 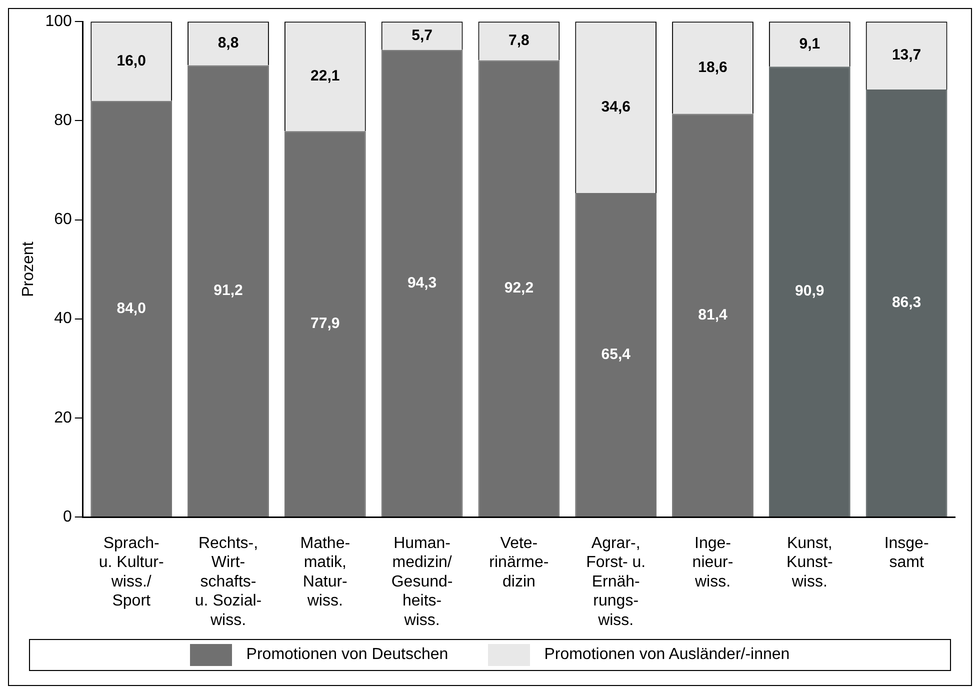 What do you see at coordinates (906, 553) in the screenshot?
I see `x-tick-label: Insge- samt` at bounding box center [906, 553].